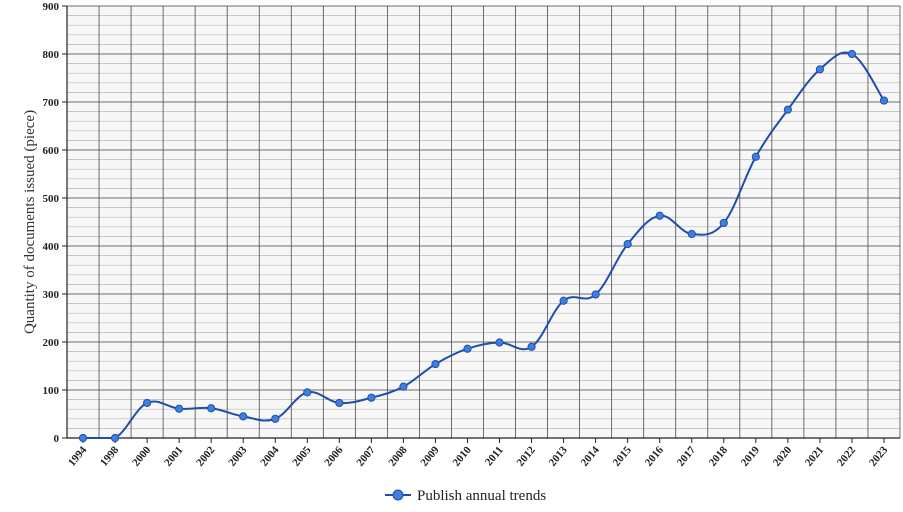  I want to click on y-tick-label: 500, so click(51, 199).